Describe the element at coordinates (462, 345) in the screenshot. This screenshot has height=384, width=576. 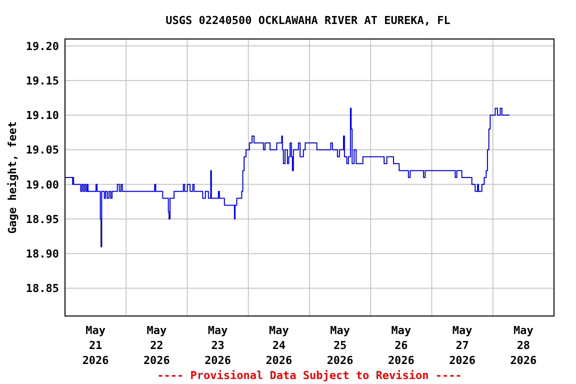
I see `x-tick-label: May 27 2026` at that location.